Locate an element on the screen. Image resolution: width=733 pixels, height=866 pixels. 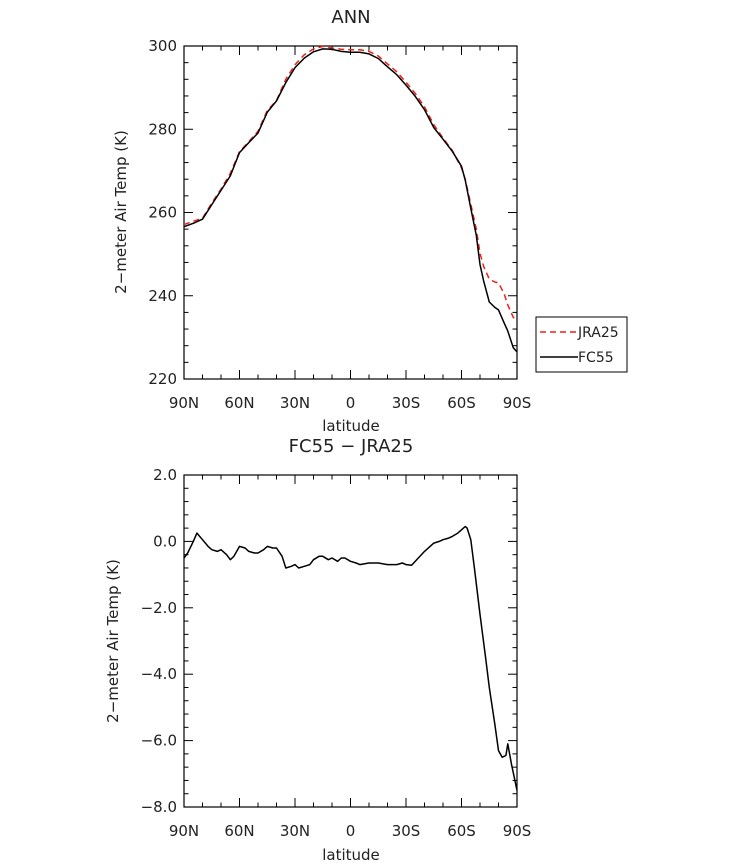
series-line-jra25 is located at coordinates (350, 183).